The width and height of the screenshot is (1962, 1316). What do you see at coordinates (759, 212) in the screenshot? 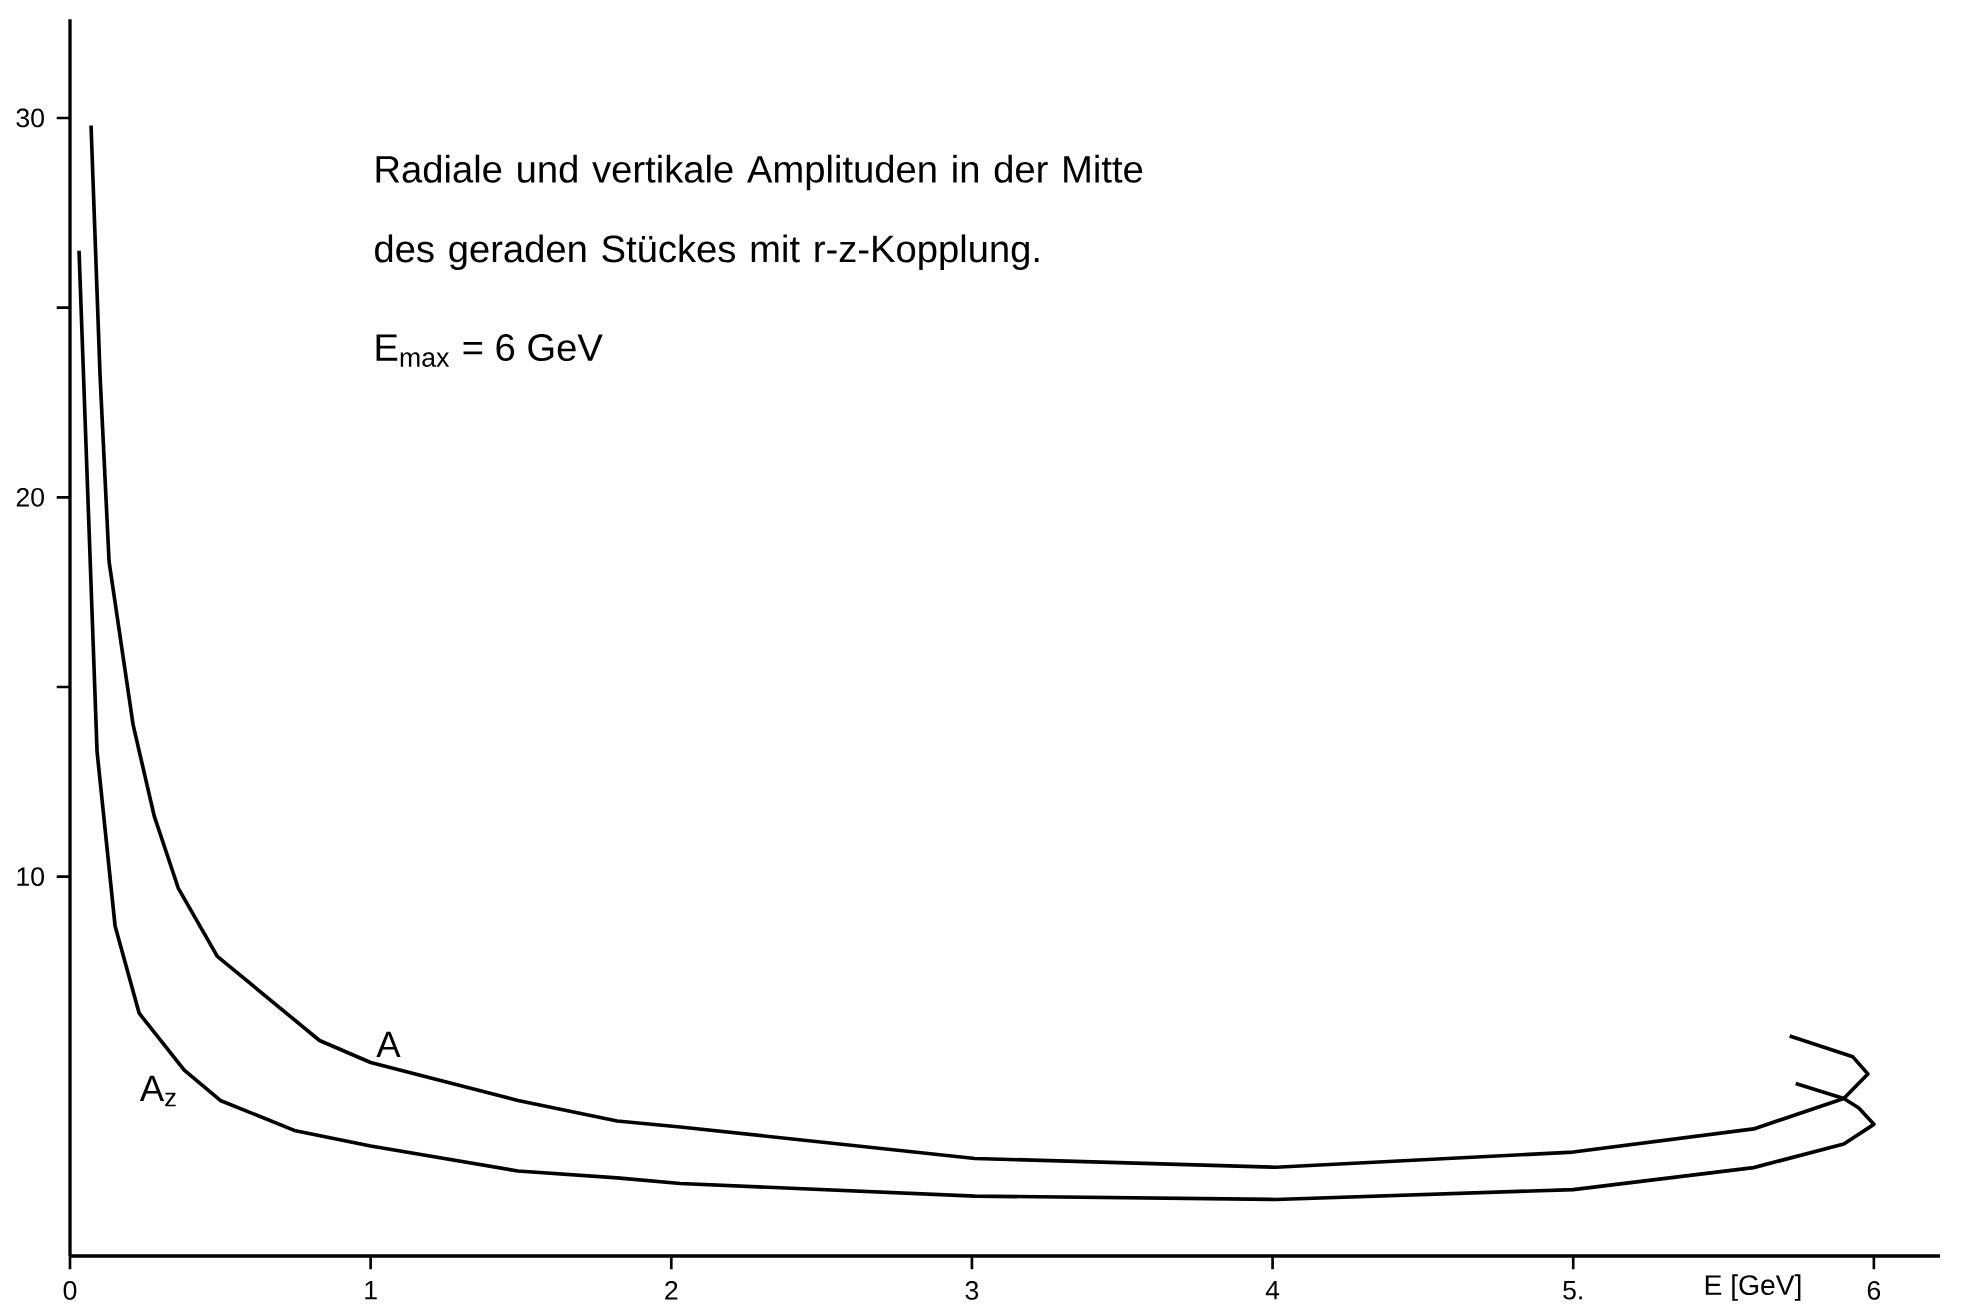
I see `text: Radiale und vertikale Amplituden in der Mitte des geraden Stückes mit r-z-Kopplung.` at bounding box center [759, 212].